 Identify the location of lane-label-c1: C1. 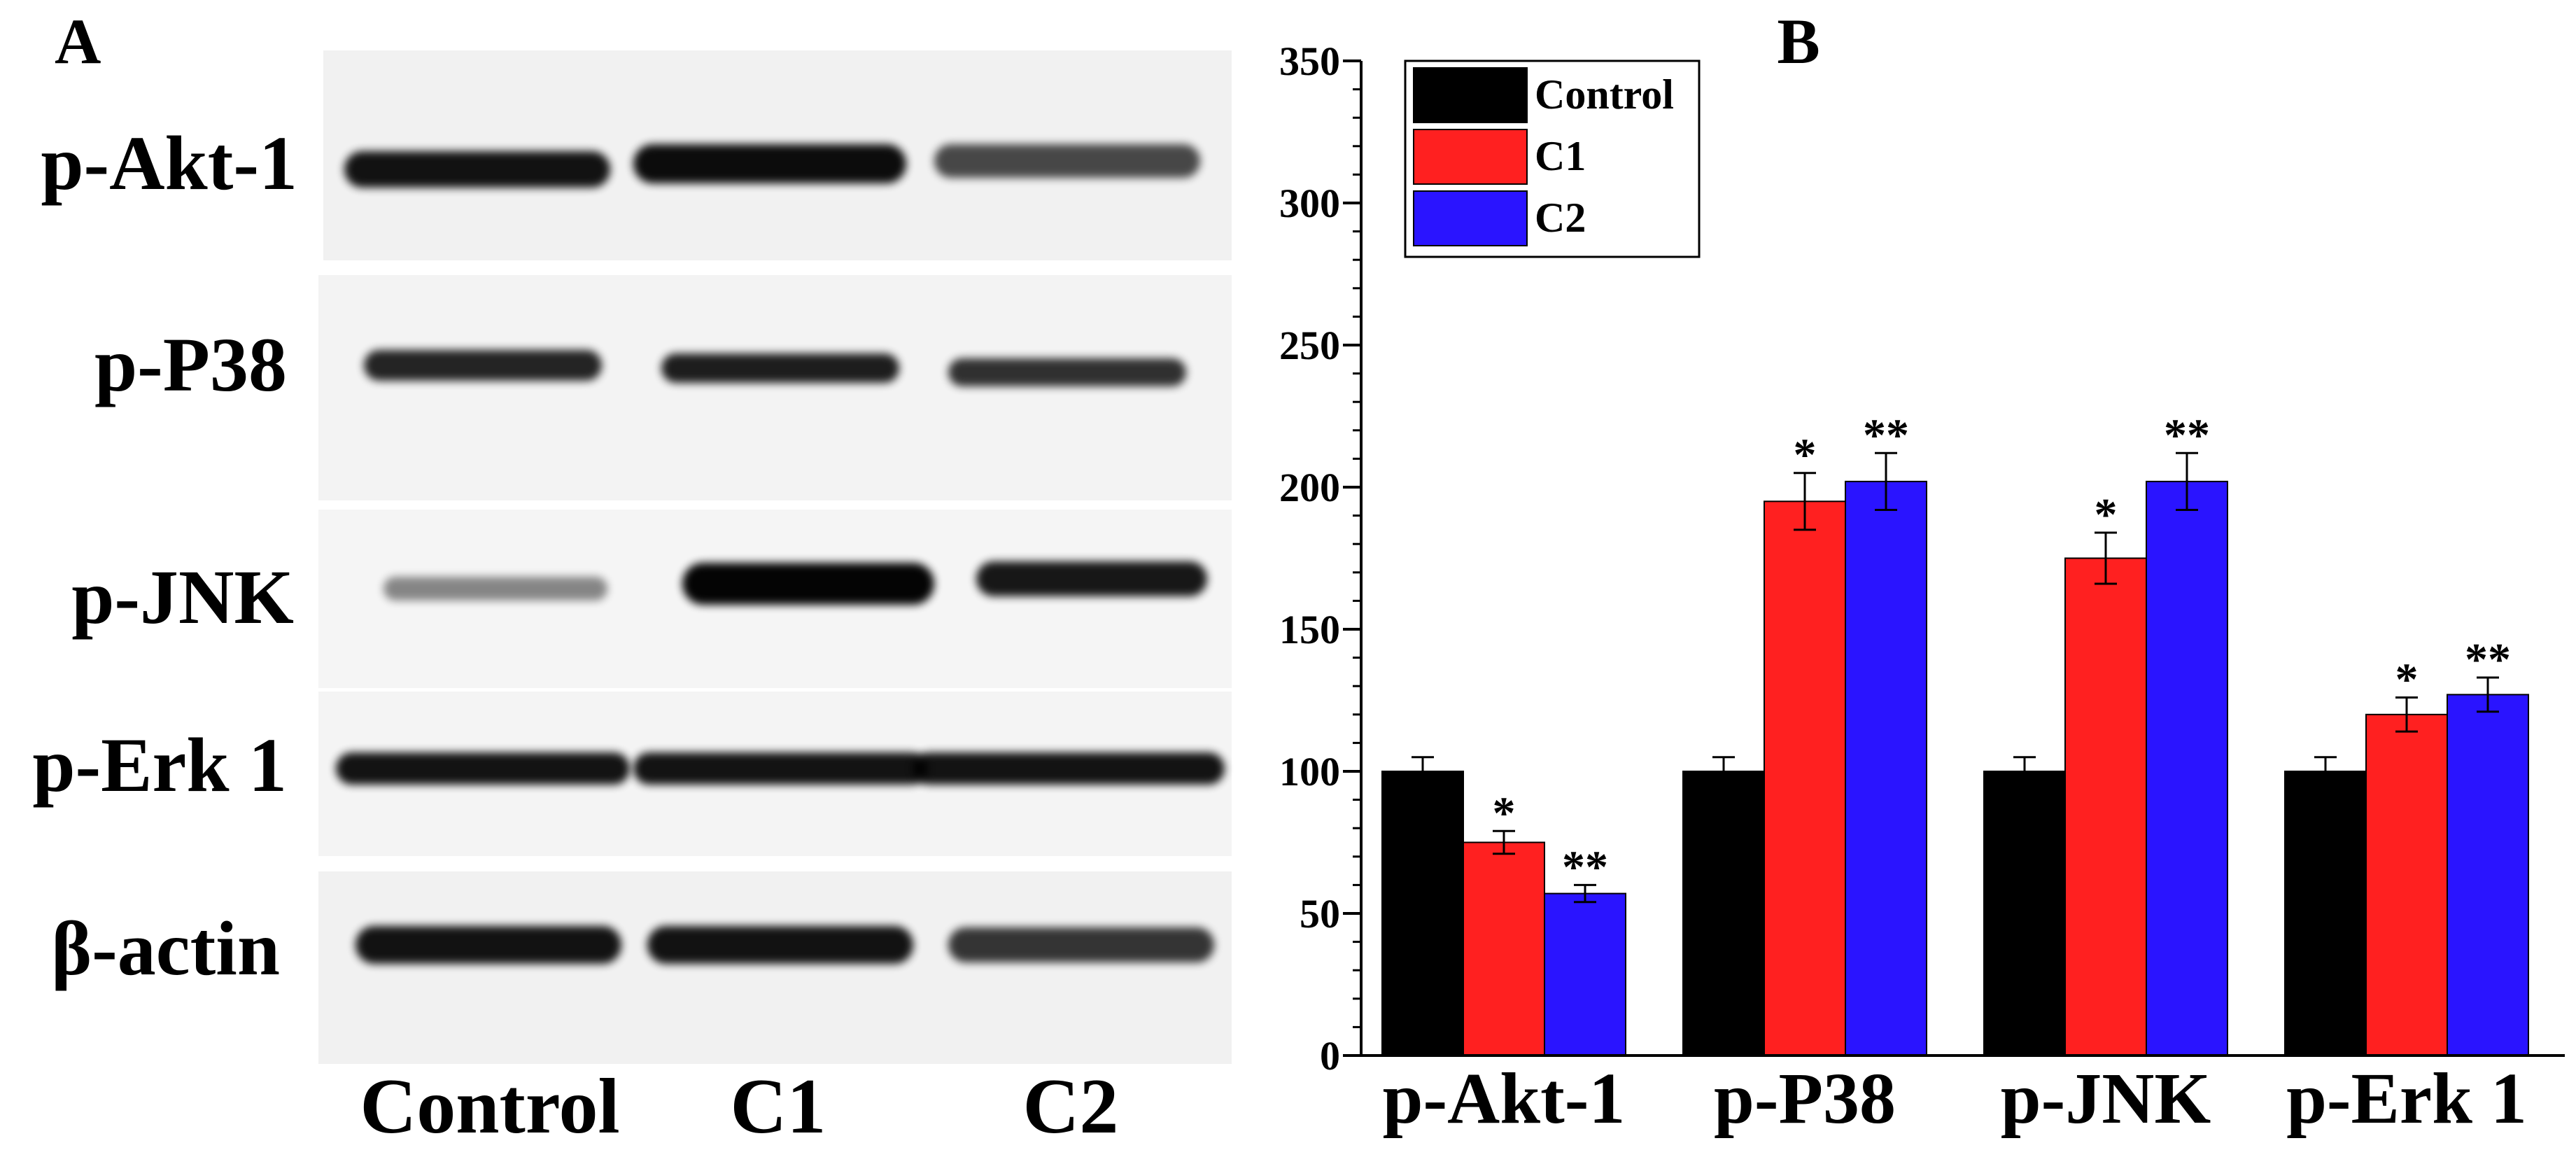
(778, 1106).